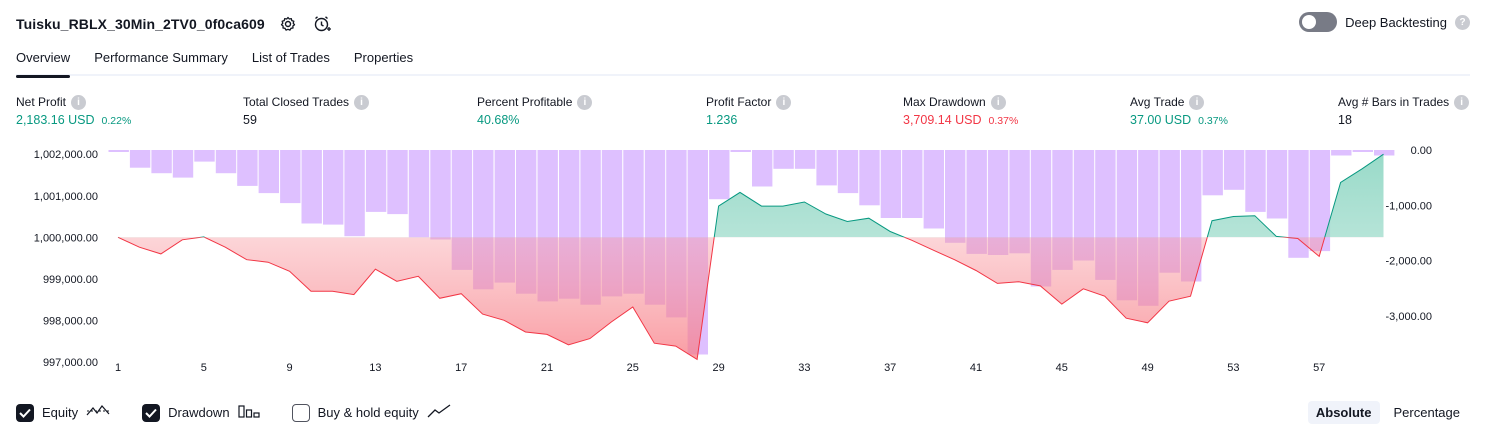  What do you see at coordinates (976, 368) in the screenshot?
I see `x-tick-label: 41` at bounding box center [976, 368].